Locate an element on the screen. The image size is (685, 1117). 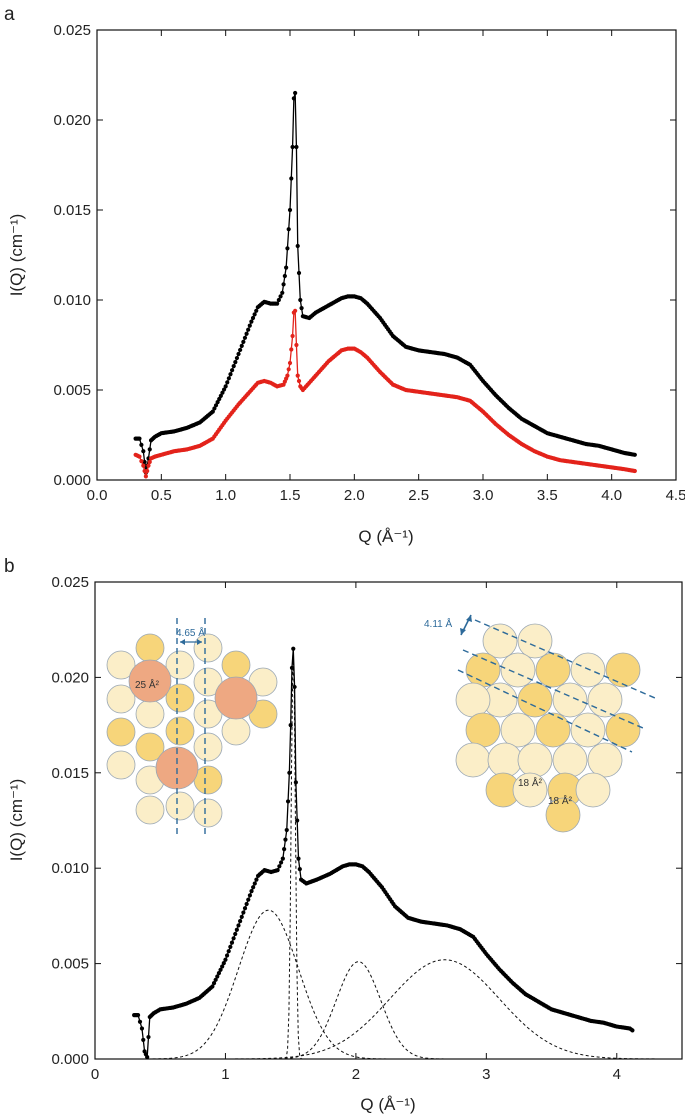
inset-right-area-label-1: 18 Å² is located at coordinates (530, 782).